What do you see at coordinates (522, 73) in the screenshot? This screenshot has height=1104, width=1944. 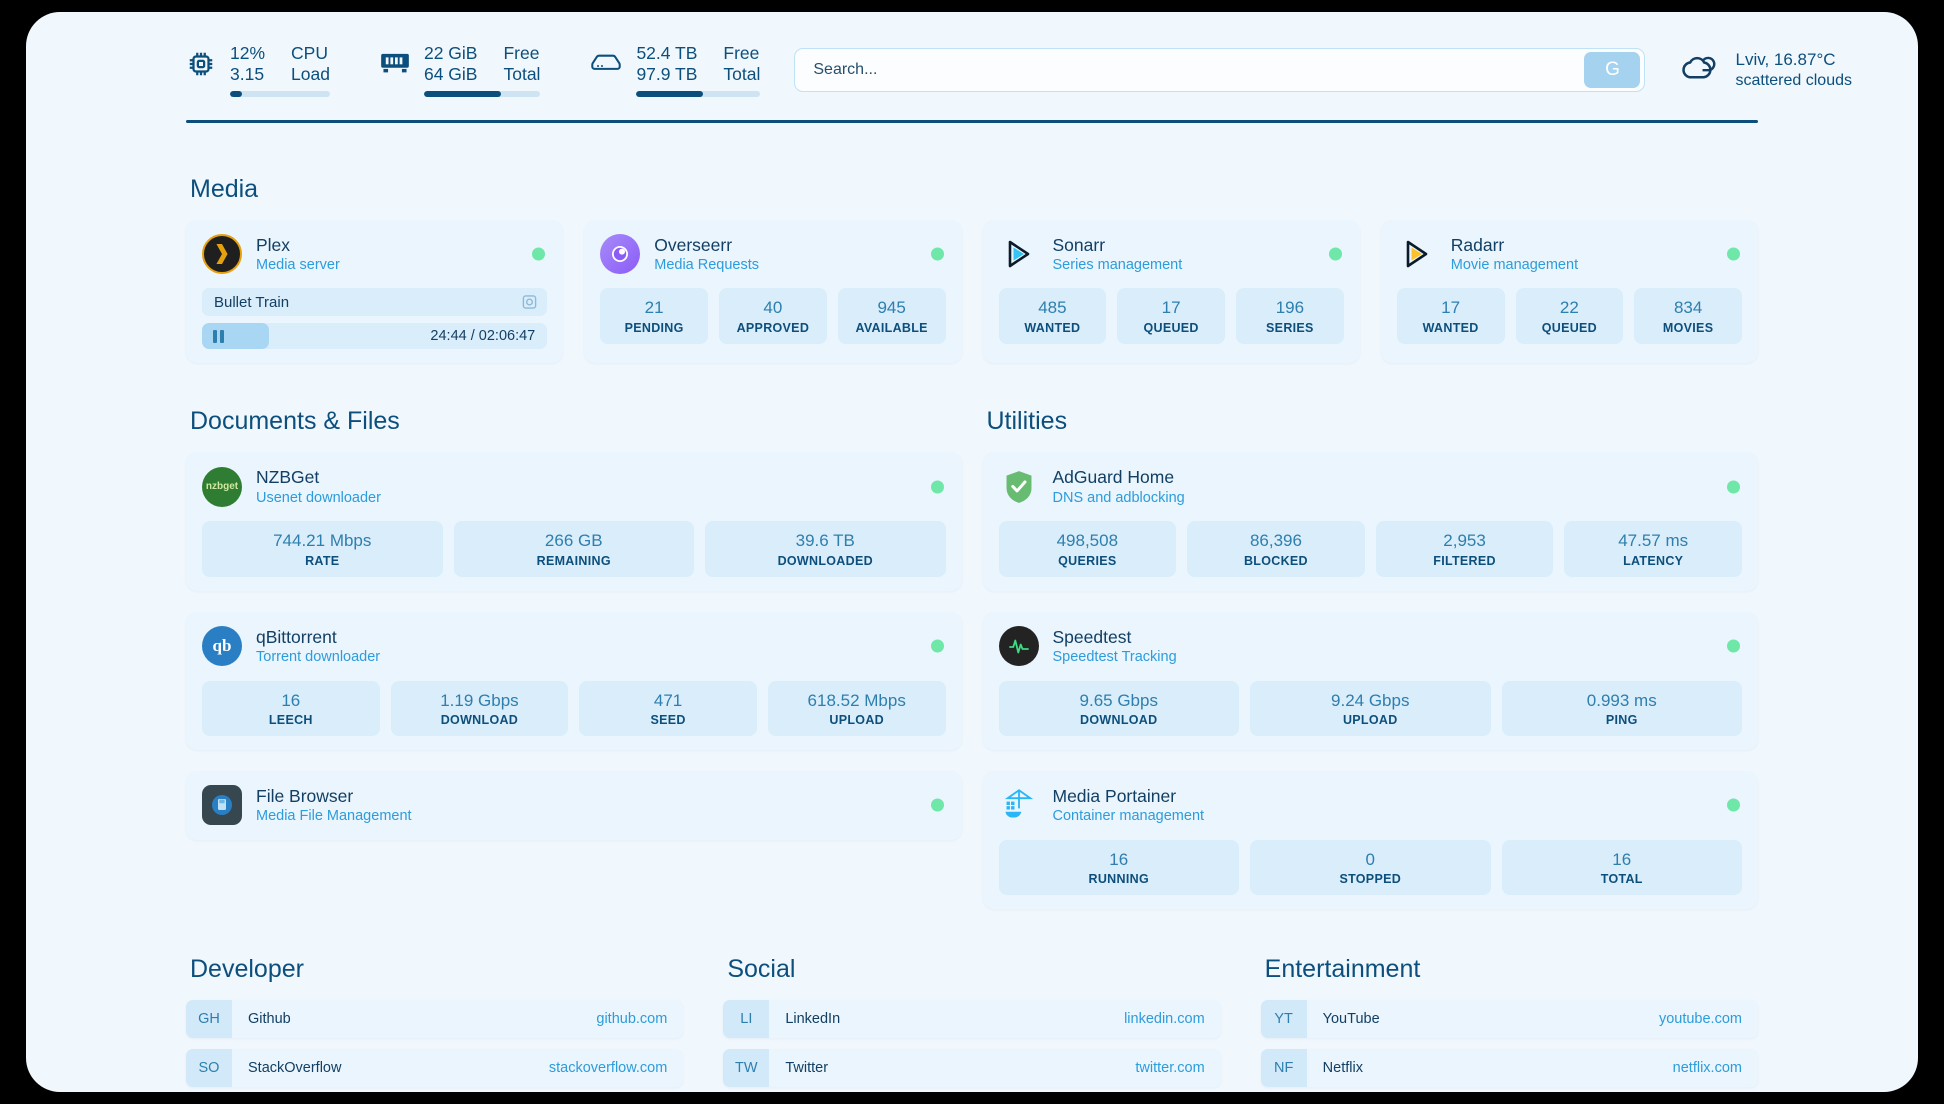 I see `memory-label-bottom: Total` at bounding box center [522, 73].